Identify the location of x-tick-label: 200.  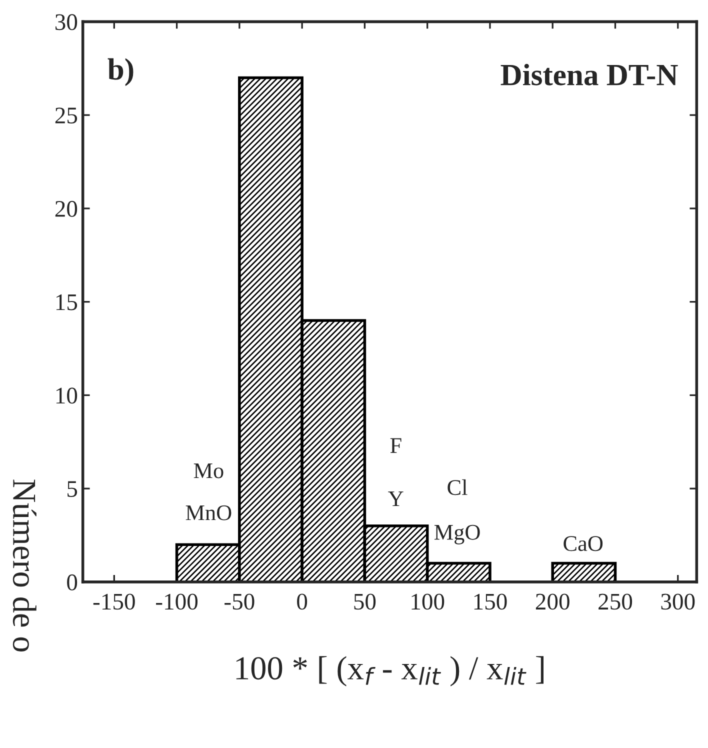
(553, 602).